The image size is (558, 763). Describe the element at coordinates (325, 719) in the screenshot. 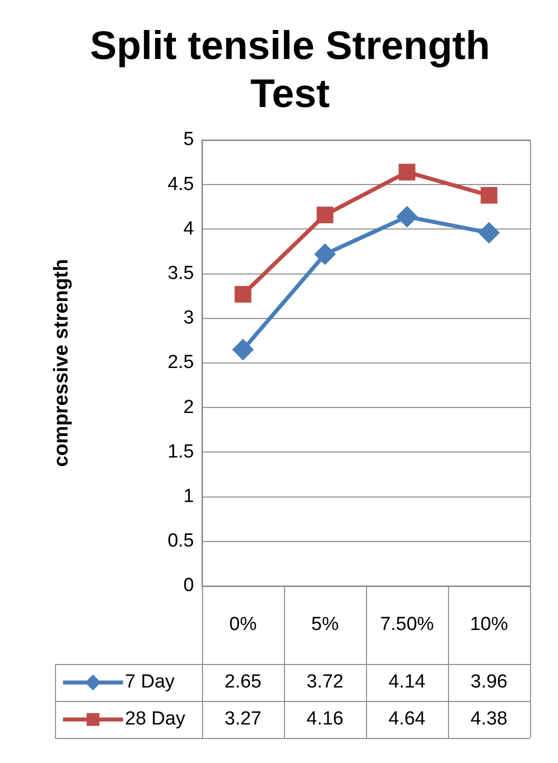

I see `data-label: 4.16` at that location.